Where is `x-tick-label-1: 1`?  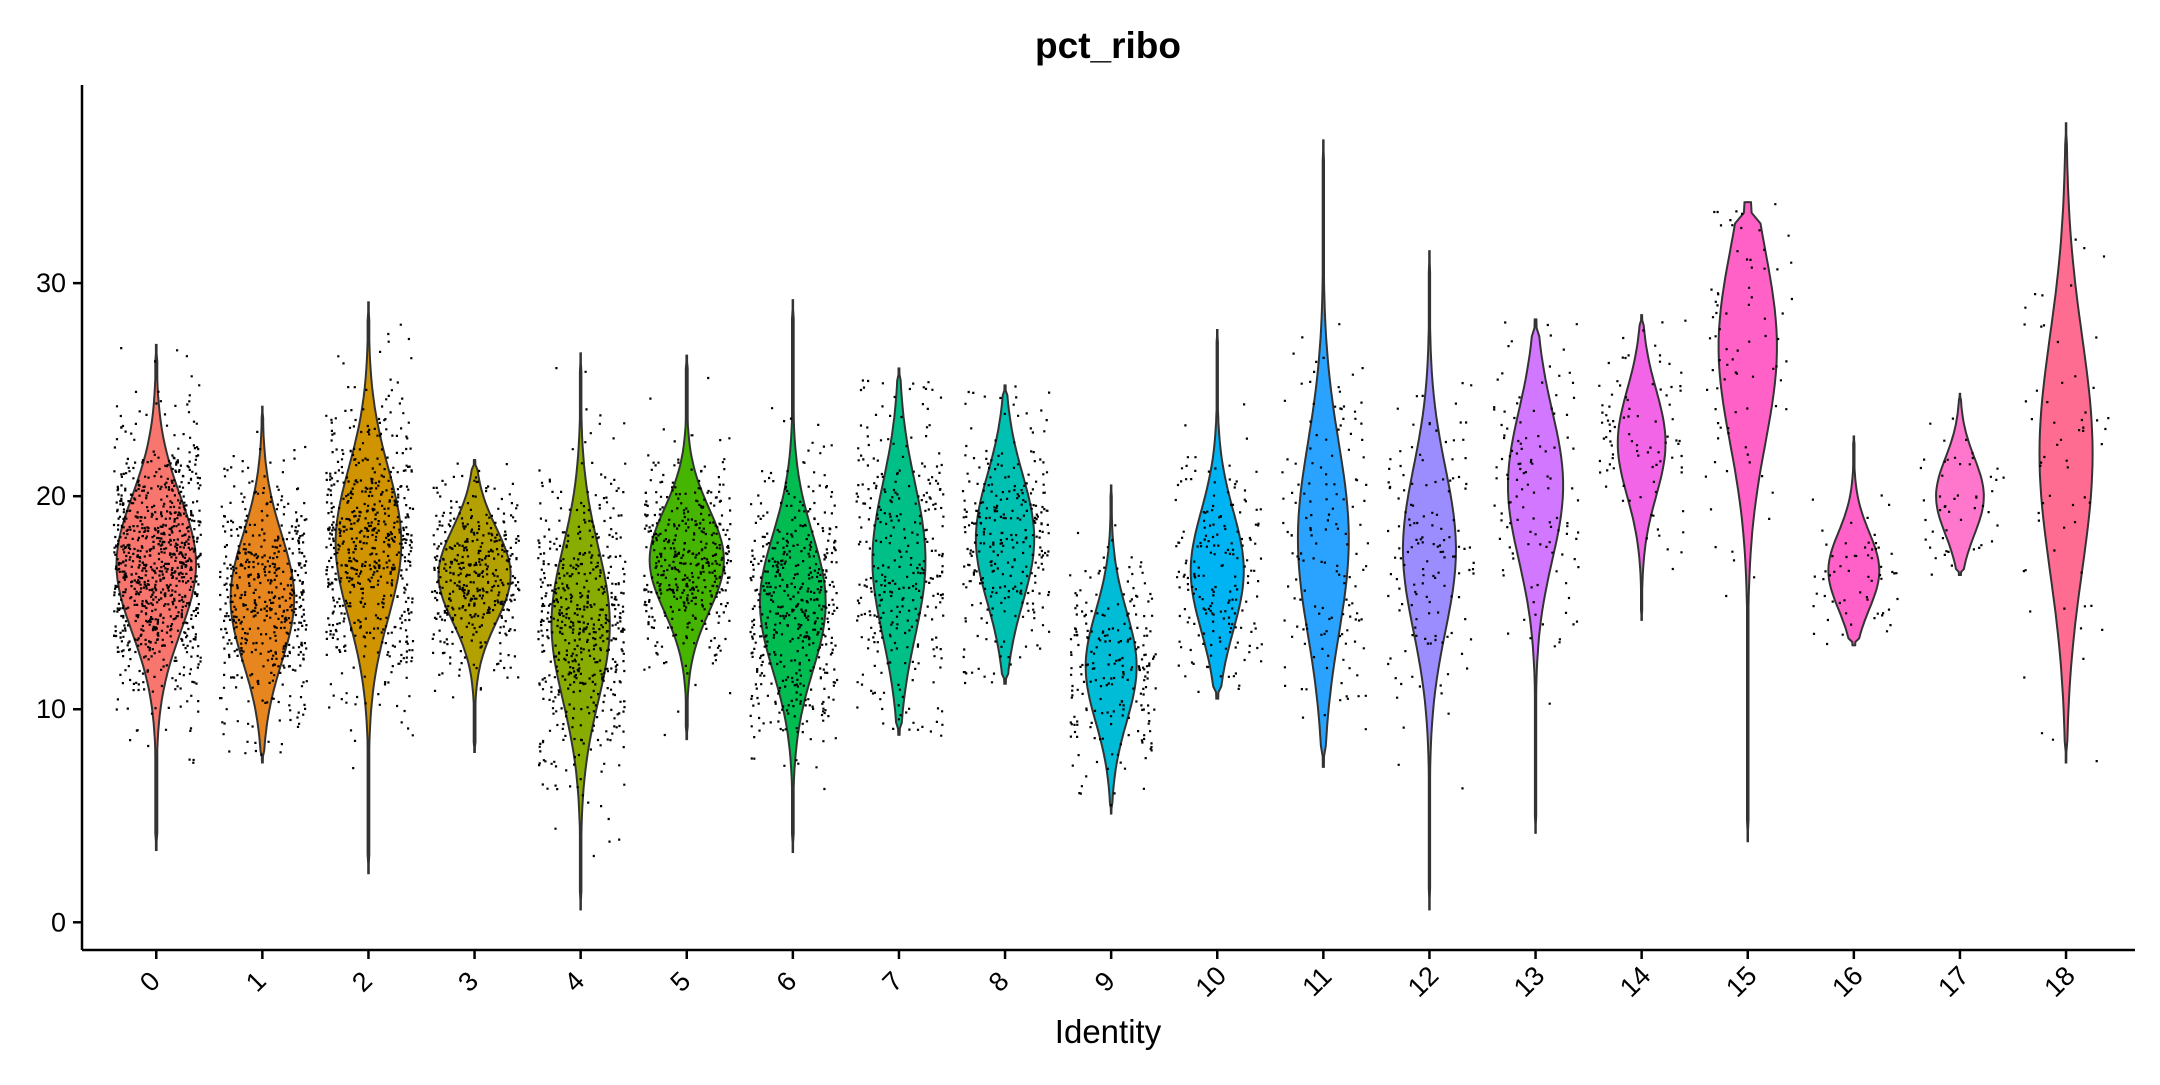
x-tick-label-1: 1 is located at coordinates (256, 982).